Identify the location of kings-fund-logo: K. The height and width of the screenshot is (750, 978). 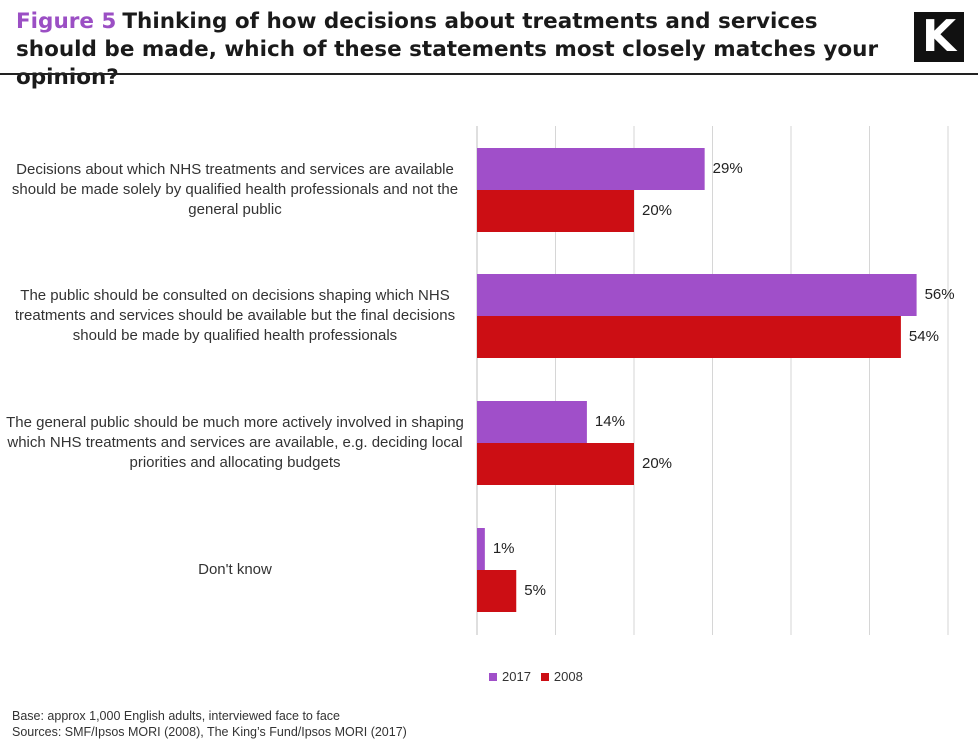
(939, 37).